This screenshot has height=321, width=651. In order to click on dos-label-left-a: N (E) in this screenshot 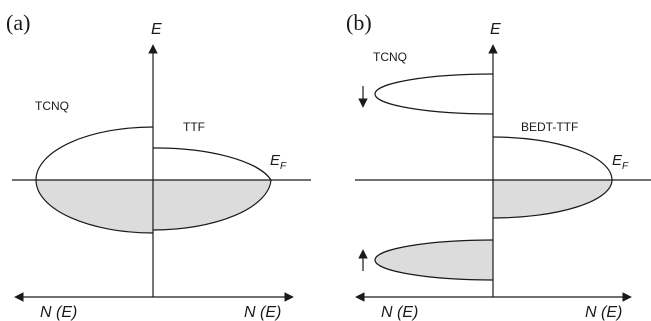, I will do `click(58, 312)`.